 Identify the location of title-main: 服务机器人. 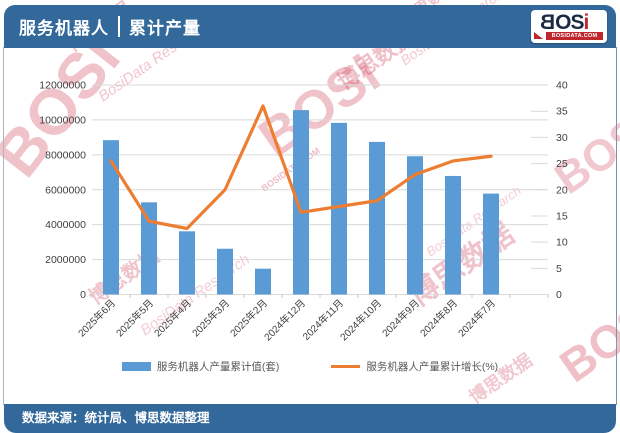
(64, 28).